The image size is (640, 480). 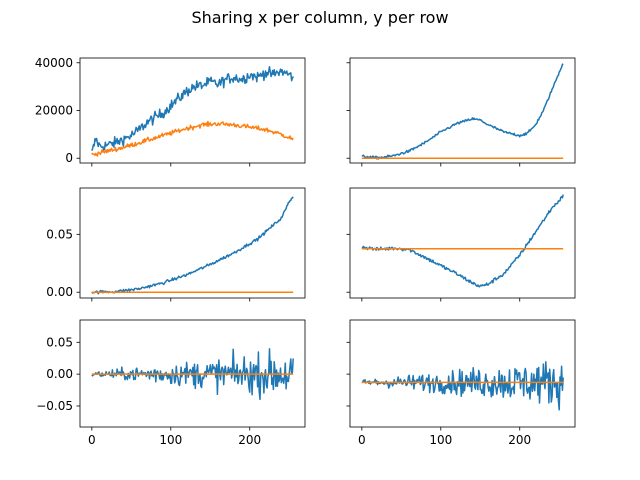 I want to click on subplot-r1-c1, so click(x=461, y=244).